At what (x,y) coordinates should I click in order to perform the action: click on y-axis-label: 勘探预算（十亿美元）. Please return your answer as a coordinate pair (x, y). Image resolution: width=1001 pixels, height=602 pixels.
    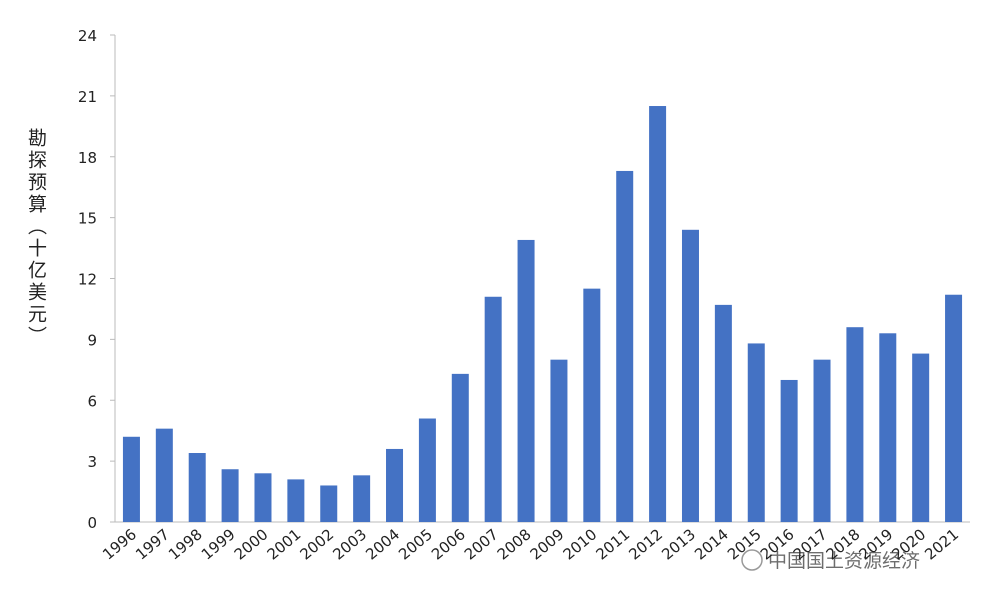
    Looking at the image, I should click on (36, 238).